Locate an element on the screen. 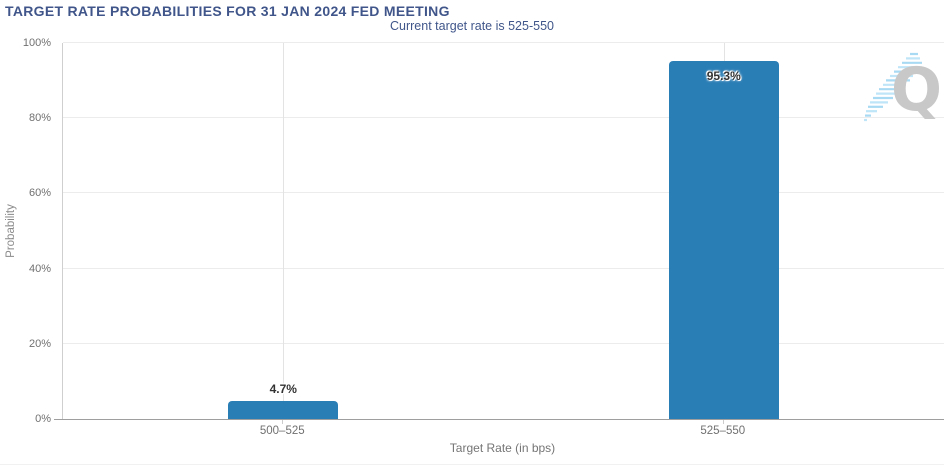 This screenshot has height=465, width=944. y-axis-ticks: 0% 20% 40% 60% 80% 100% is located at coordinates (28, 231).